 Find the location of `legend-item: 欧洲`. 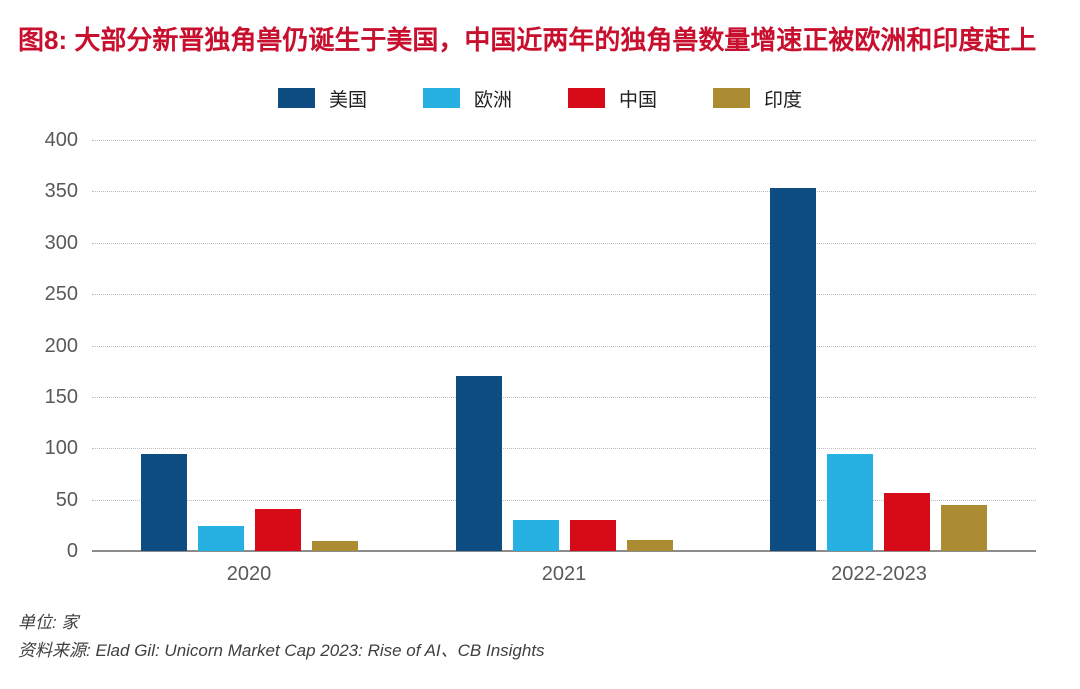

legend-item: 欧洲 is located at coordinates (467, 98).